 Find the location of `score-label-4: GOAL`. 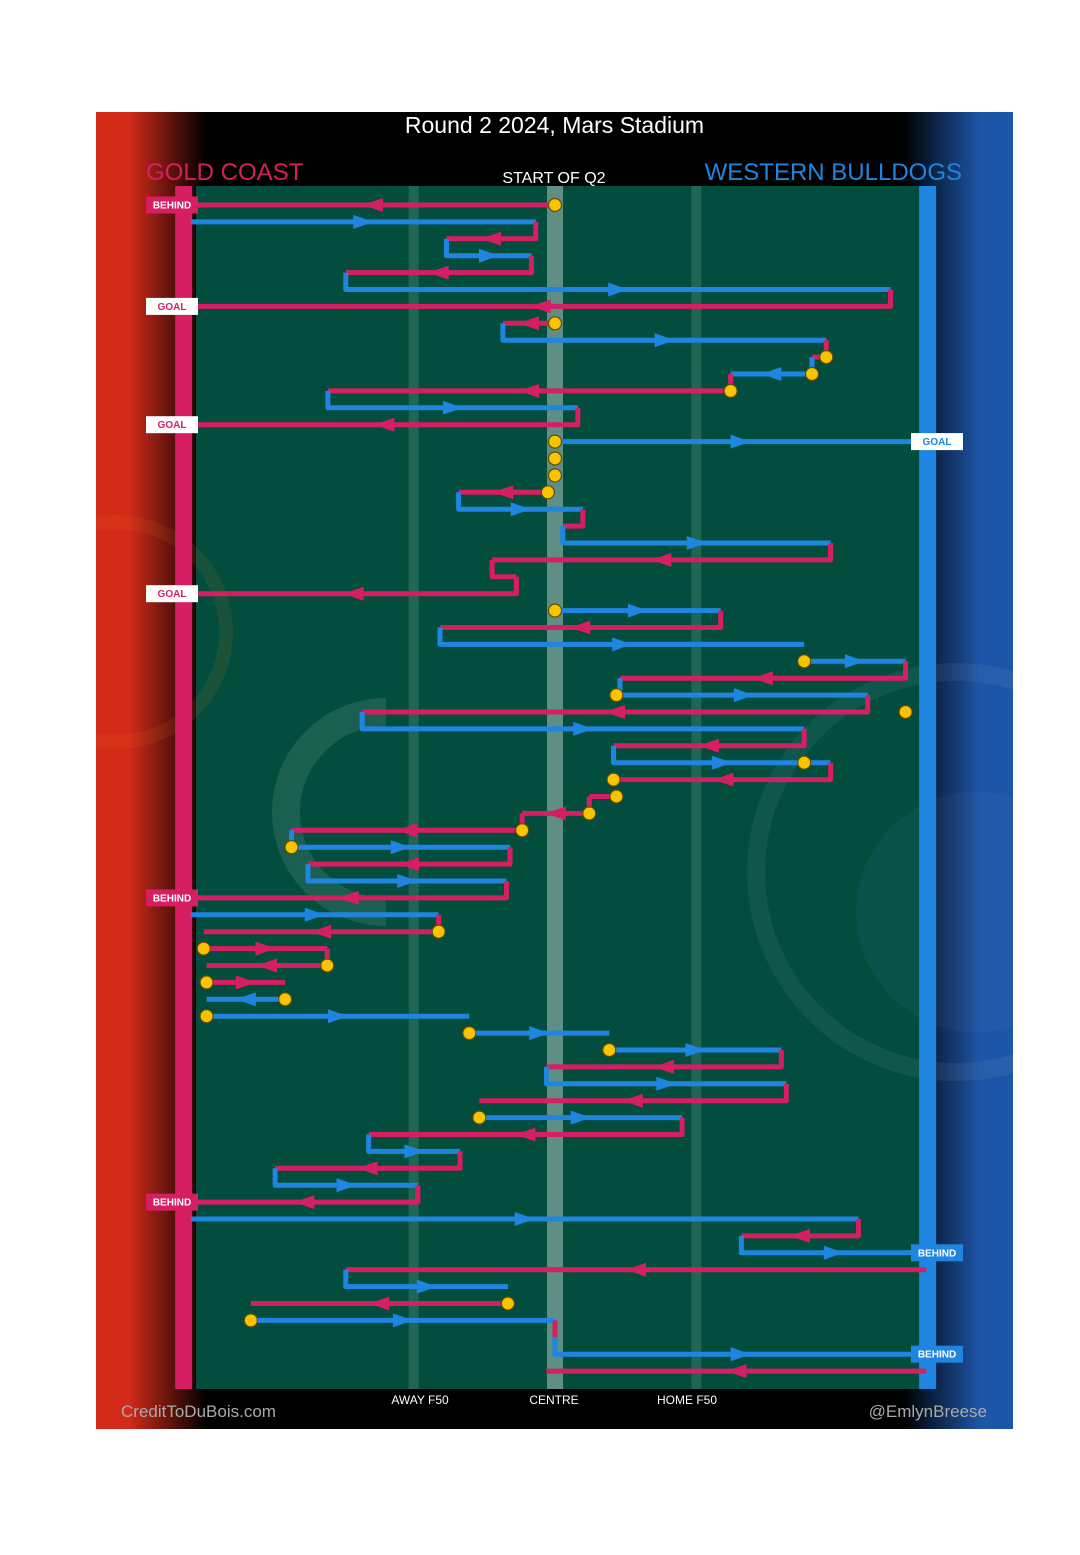

score-label-4: GOAL is located at coordinates (172, 594).